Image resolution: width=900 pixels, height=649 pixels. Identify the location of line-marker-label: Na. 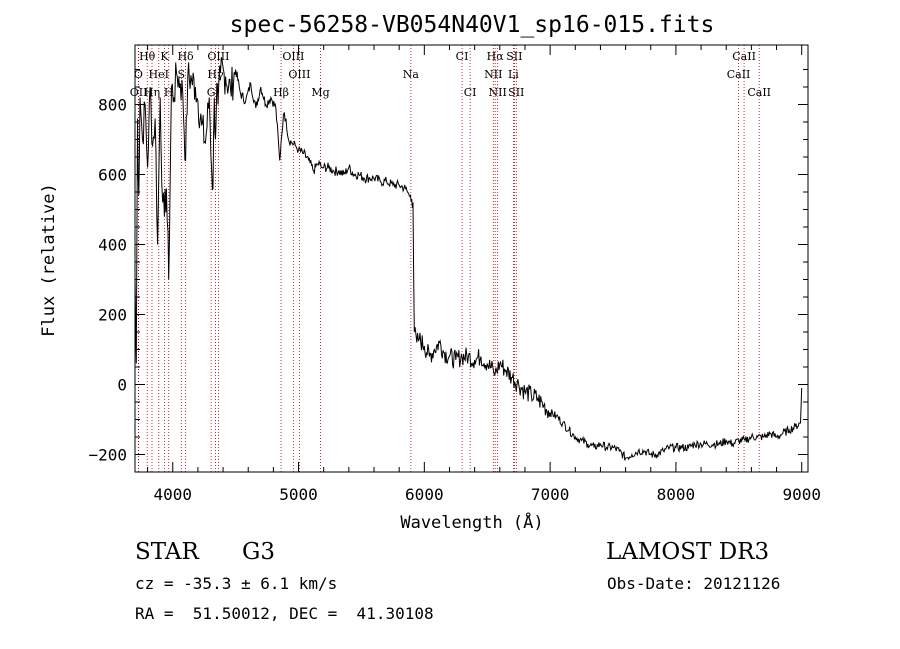
(411, 74).